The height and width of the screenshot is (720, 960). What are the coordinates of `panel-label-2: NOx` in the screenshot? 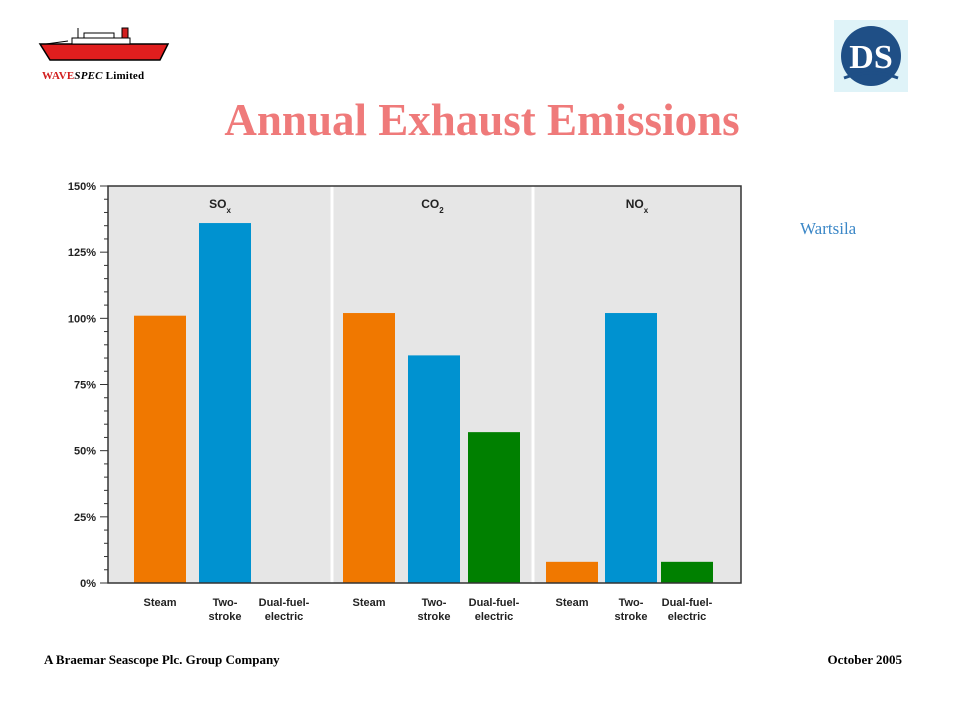 It's located at (637, 206).